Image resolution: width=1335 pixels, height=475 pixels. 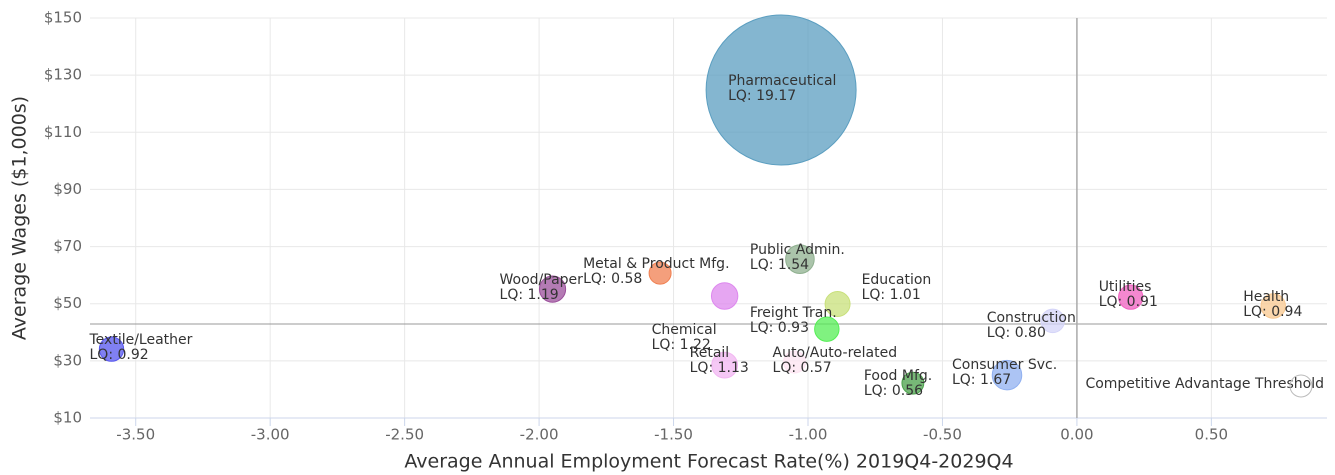 What do you see at coordinates (1204, 384) in the screenshot?
I see `legend-label: Competitive Advantage Threshold` at bounding box center [1204, 384].